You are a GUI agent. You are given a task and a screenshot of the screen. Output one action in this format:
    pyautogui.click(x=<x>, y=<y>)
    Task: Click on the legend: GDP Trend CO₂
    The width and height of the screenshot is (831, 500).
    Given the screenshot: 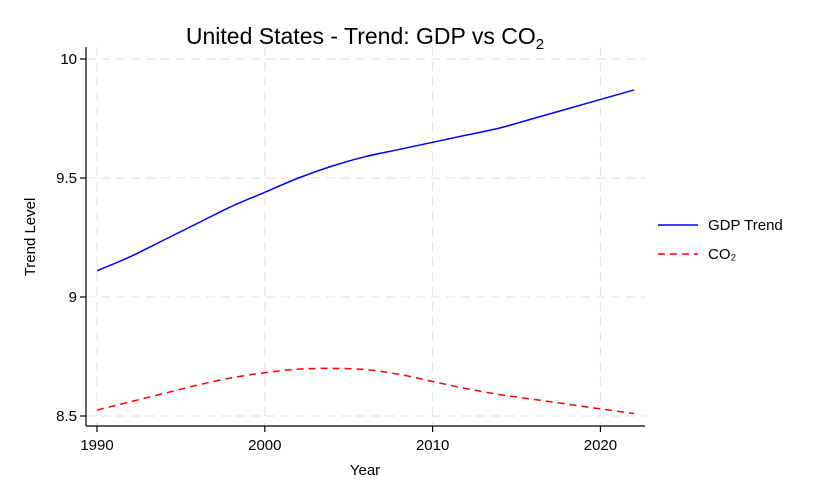 What is the action you would take?
    pyautogui.click(x=720, y=240)
    